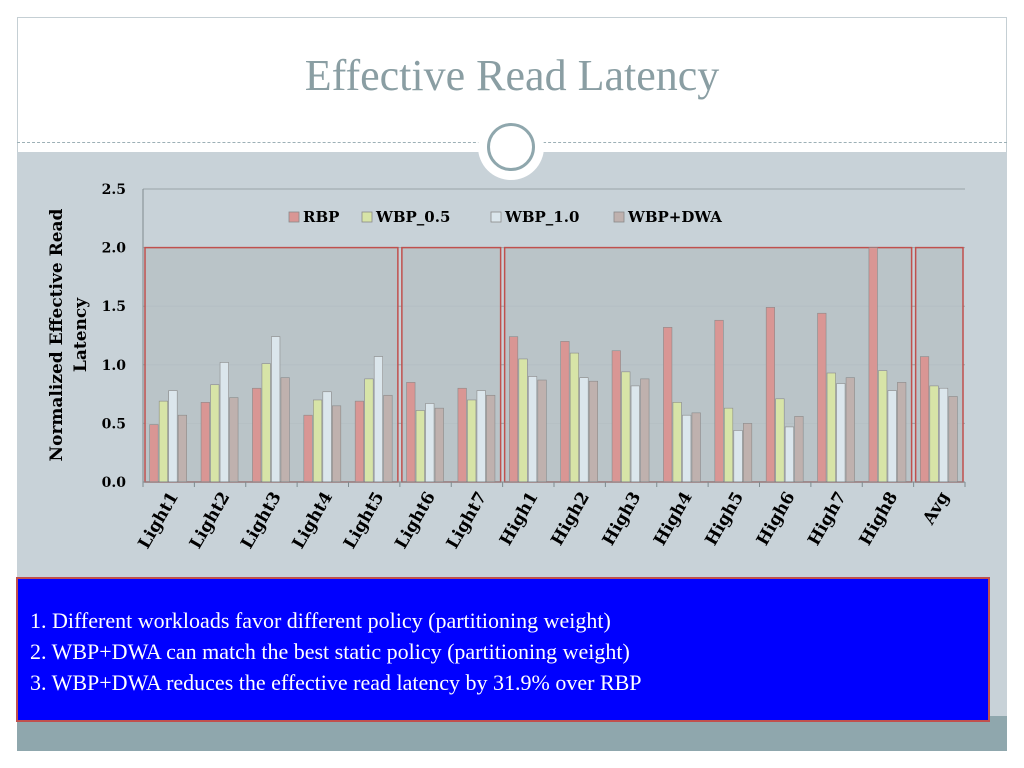 Image resolution: width=1024 pixels, height=768 pixels. Describe the element at coordinates (114, 249) in the screenshot. I see `y-tick-label: 2.0` at that location.